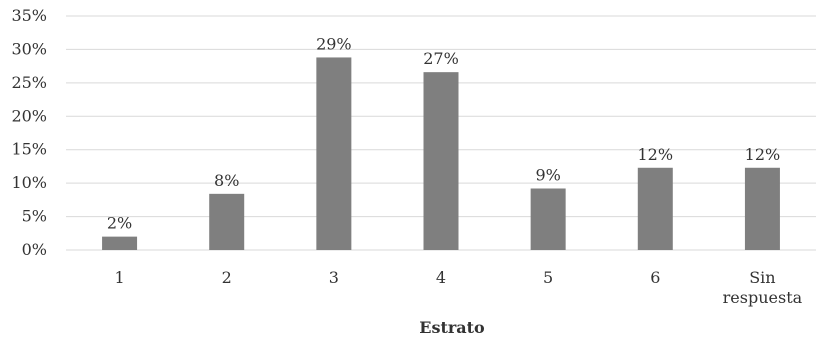  Describe the element at coordinates (29, 82) in the screenshot. I see `y-tick-label: 25%` at that location.